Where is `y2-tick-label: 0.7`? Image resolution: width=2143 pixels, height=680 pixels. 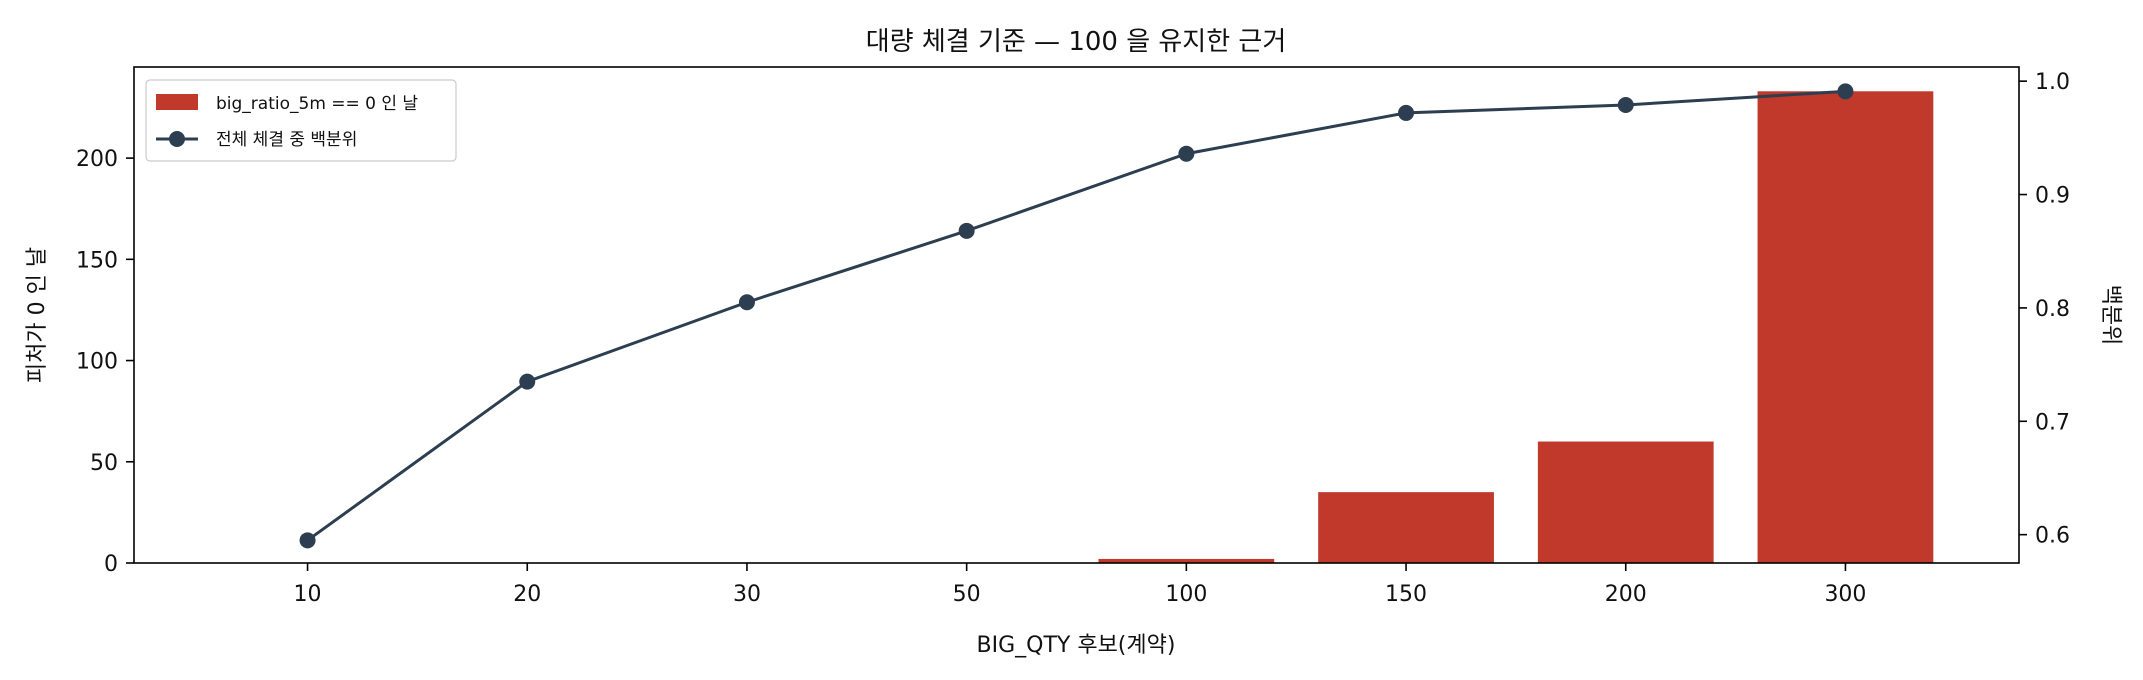 y2-tick-label: 0.7 is located at coordinates (2052, 422).